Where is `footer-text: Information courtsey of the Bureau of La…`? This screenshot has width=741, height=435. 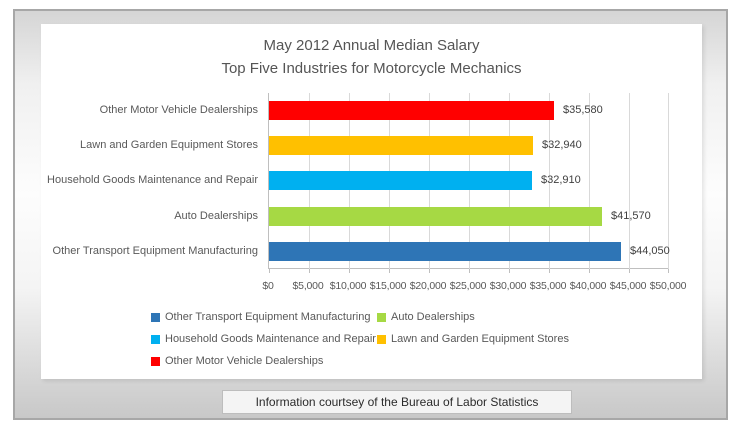 footer-text: Information courtsey of the Bureau of La… is located at coordinates (397, 402).